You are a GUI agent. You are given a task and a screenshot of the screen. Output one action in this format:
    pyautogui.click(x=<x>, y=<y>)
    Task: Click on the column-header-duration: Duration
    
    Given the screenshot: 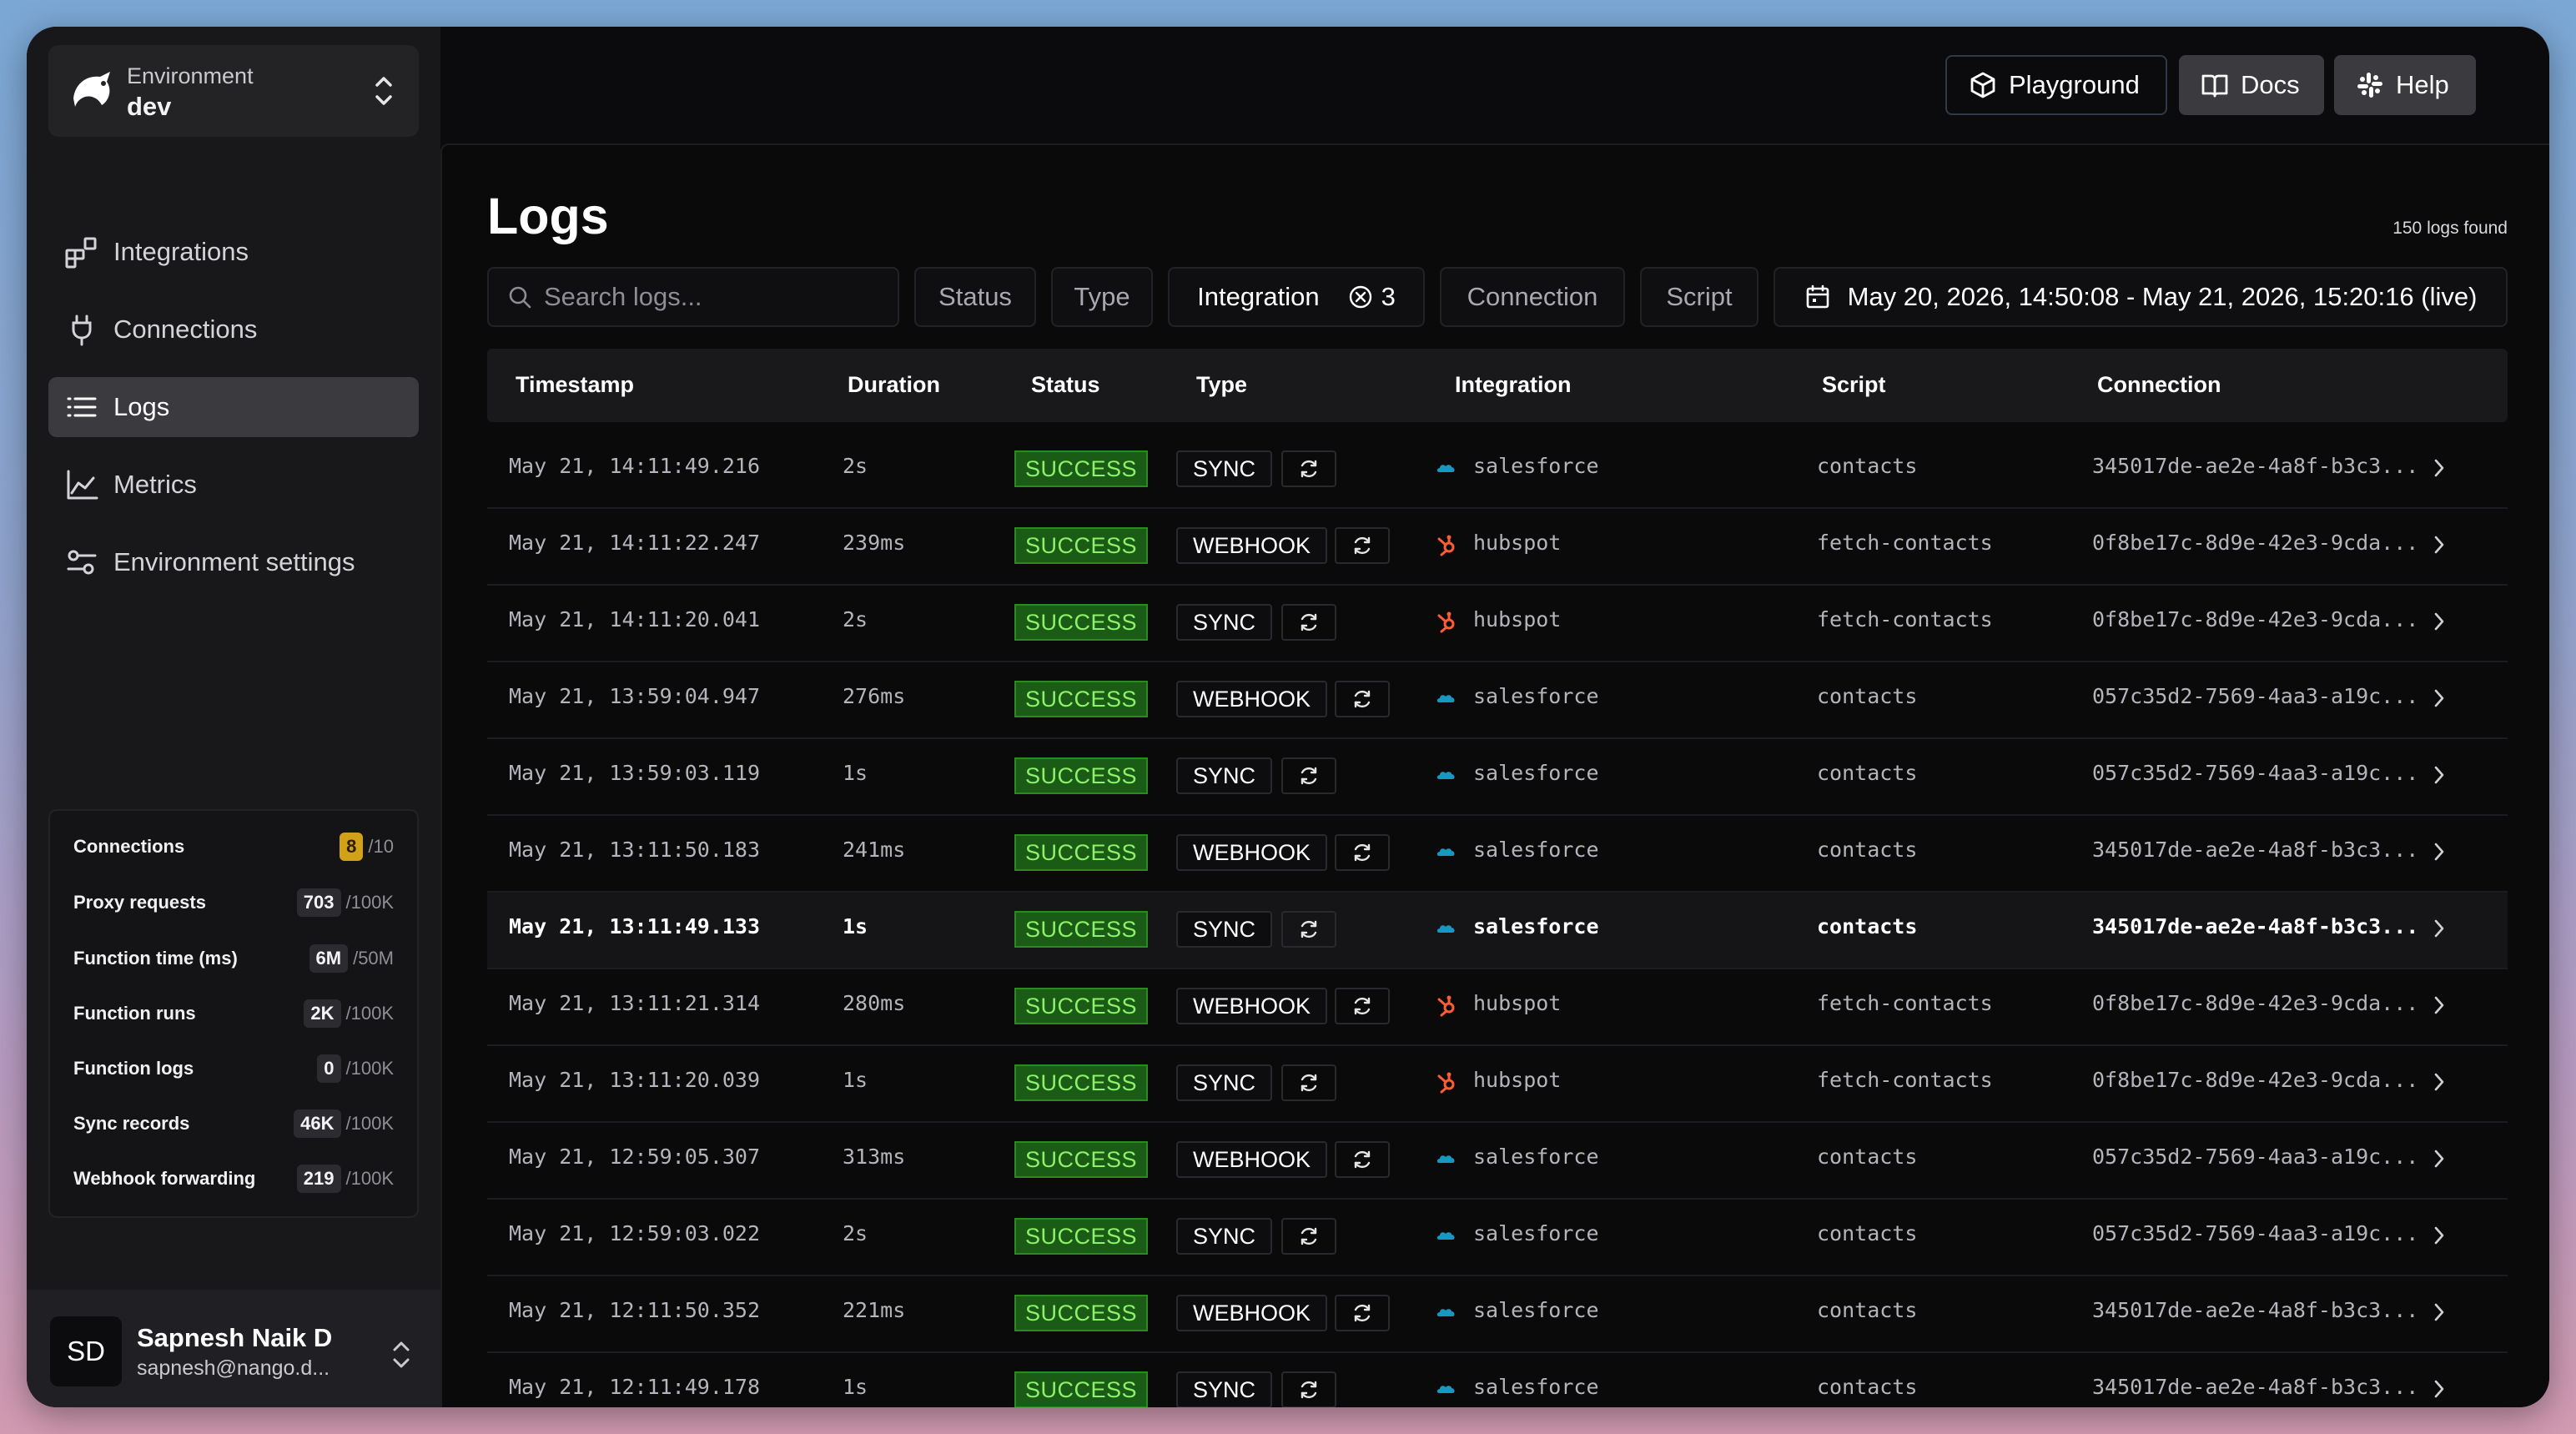 What is the action you would take?
    pyautogui.click(x=894, y=385)
    